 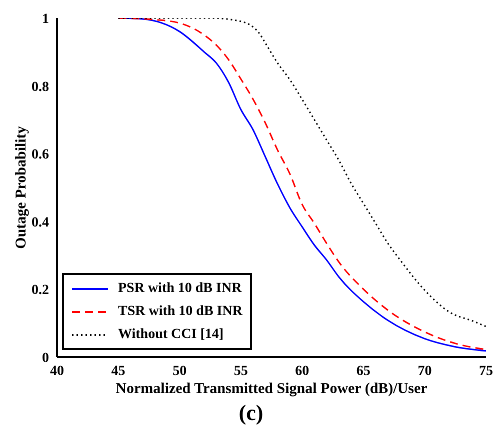 What do you see at coordinates (363, 371) in the screenshot?
I see `x-tick-label: 65` at bounding box center [363, 371].